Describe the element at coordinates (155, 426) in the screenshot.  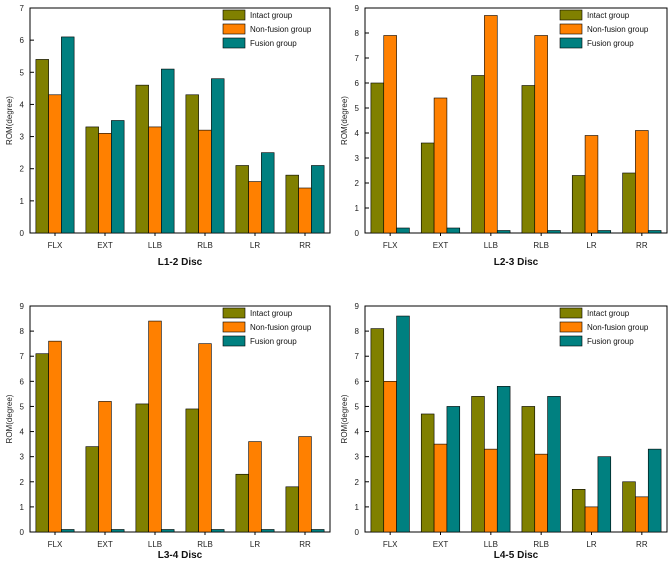
I see `bar-nonfusion-llb` at that location.